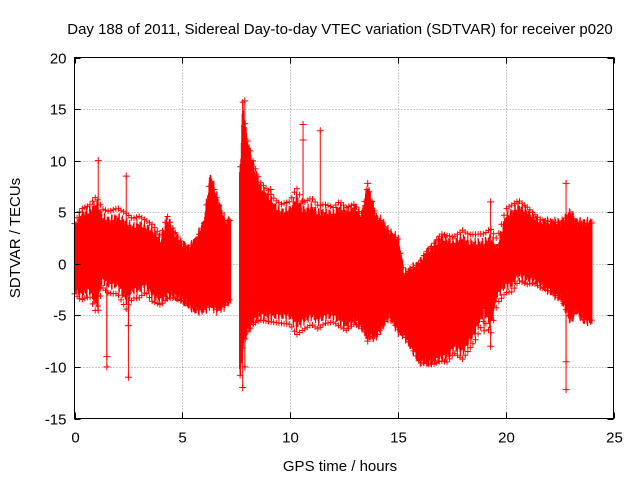 The image size is (640, 480). I want to click on y-tick-label: -5, so click(59, 316).